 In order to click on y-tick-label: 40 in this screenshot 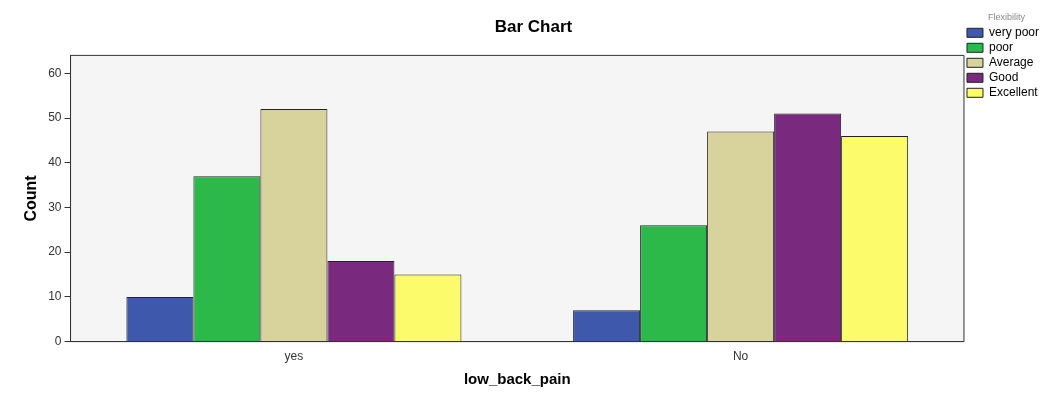, I will do `click(55, 162)`.